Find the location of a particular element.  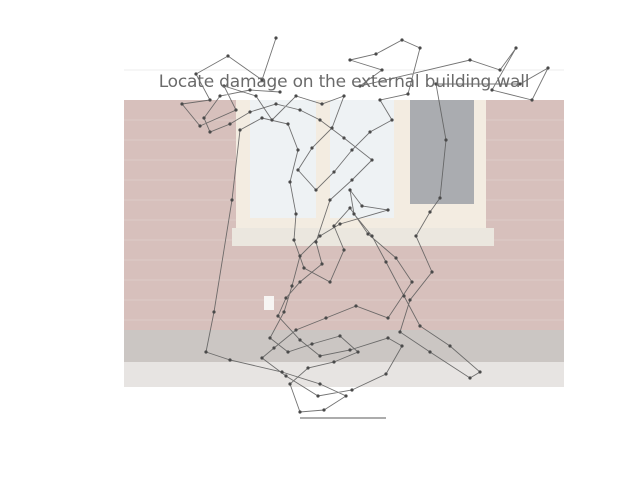

window-pane-left is located at coordinates (283, 159).